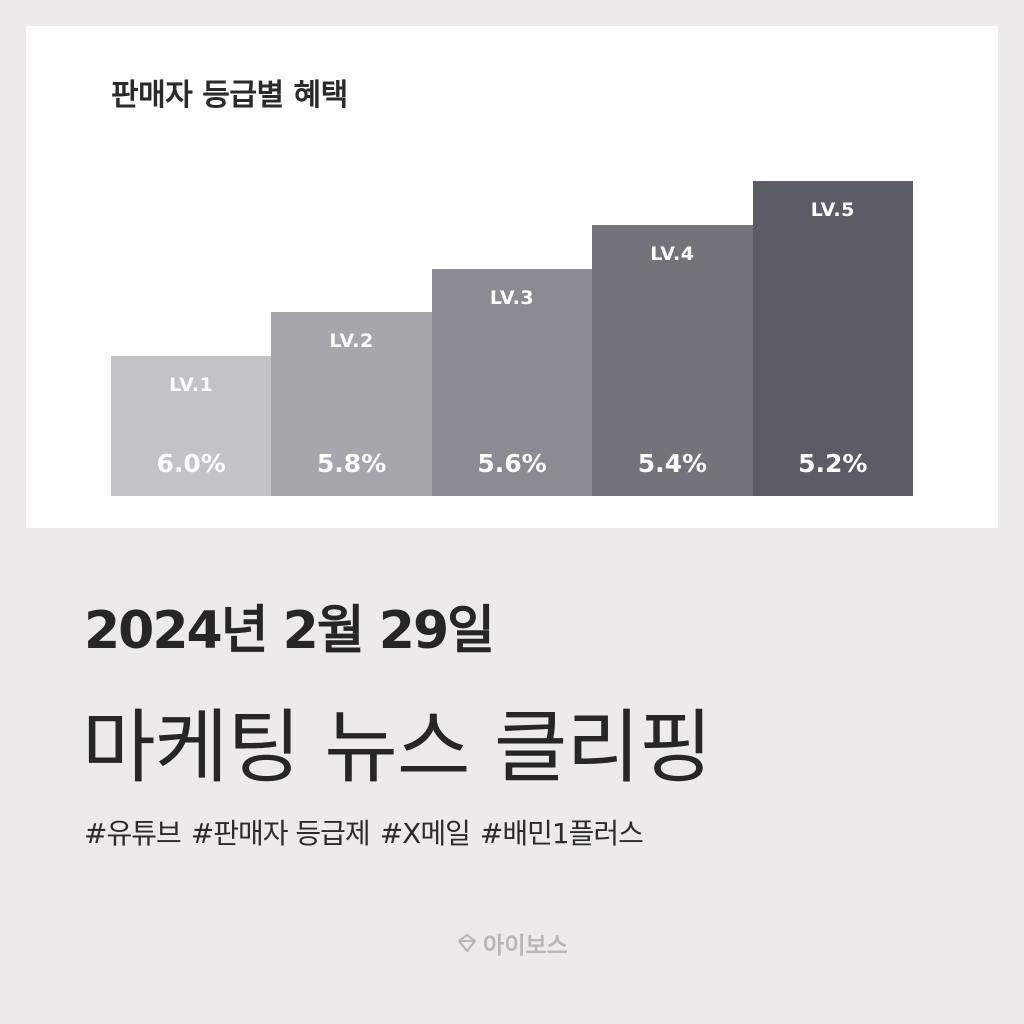  What do you see at coordinates (351, 404) in the screenshot?
I see `bar-lv2: LV.2 5.8%` at bounding box center [351, 404].